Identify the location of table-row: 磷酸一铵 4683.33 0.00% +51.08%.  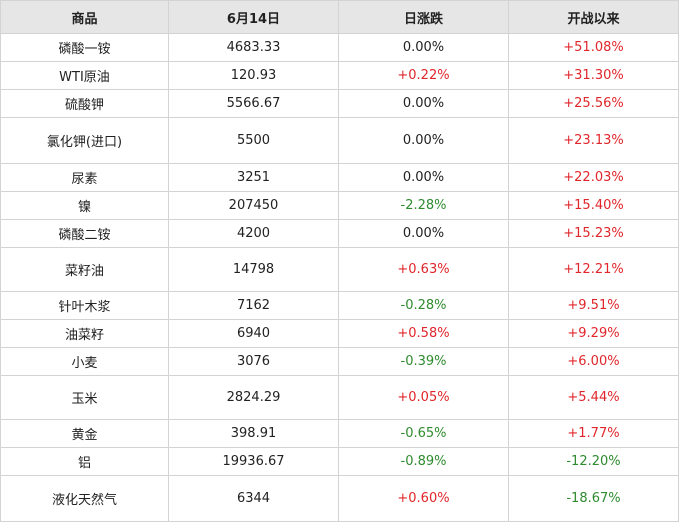
(339, 47).